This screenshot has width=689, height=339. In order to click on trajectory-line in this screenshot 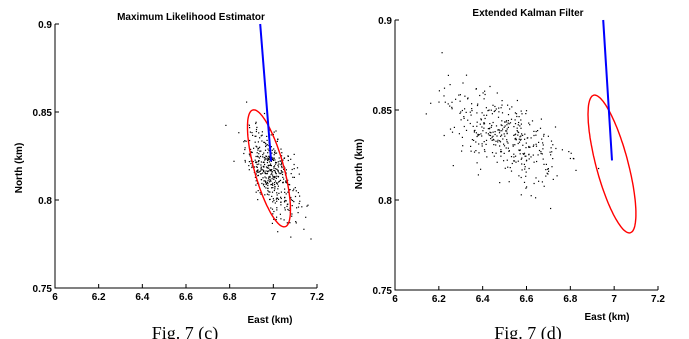, I will do `click(607, 90)`.